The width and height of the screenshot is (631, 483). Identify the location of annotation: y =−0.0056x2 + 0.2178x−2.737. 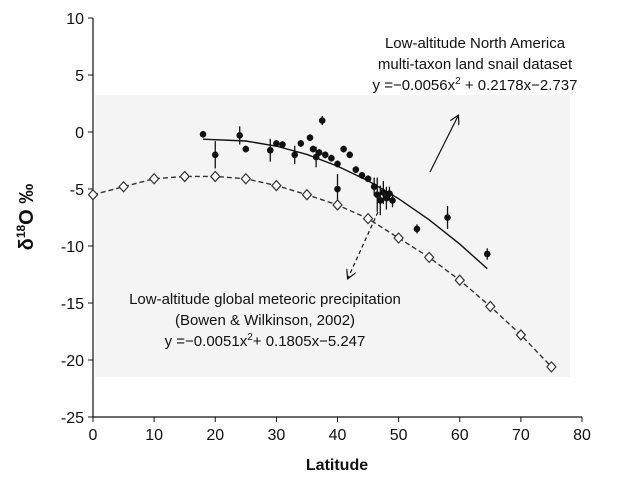
(475, 85).